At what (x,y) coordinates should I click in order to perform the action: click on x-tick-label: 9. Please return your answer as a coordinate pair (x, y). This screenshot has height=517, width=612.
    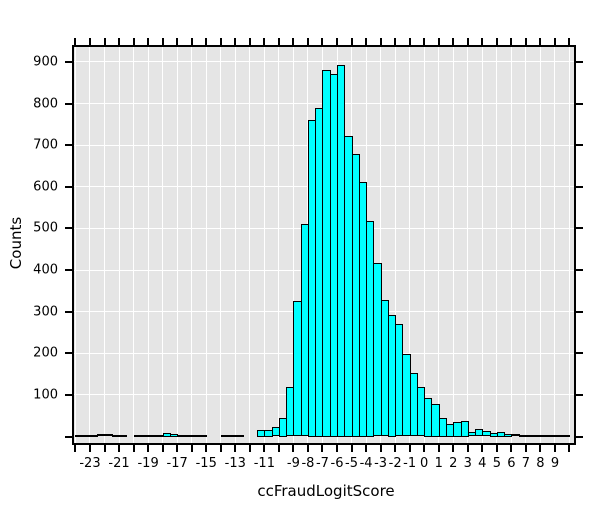
    Looking at the image, I should click on (555, 463).